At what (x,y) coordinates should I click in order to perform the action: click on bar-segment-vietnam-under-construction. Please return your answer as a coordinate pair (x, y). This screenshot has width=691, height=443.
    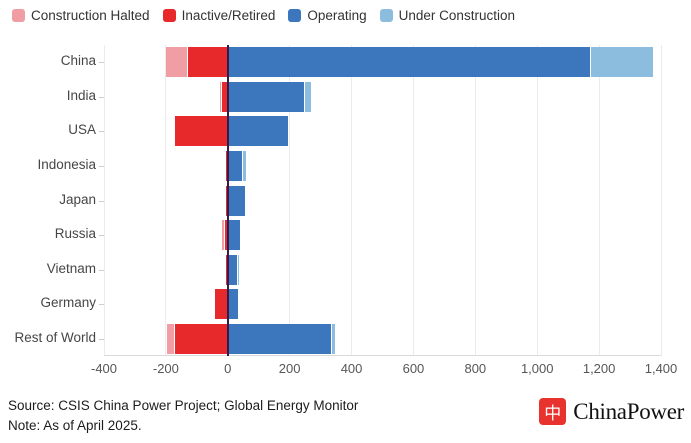
    Looking at the image, I should click on (238, 269).